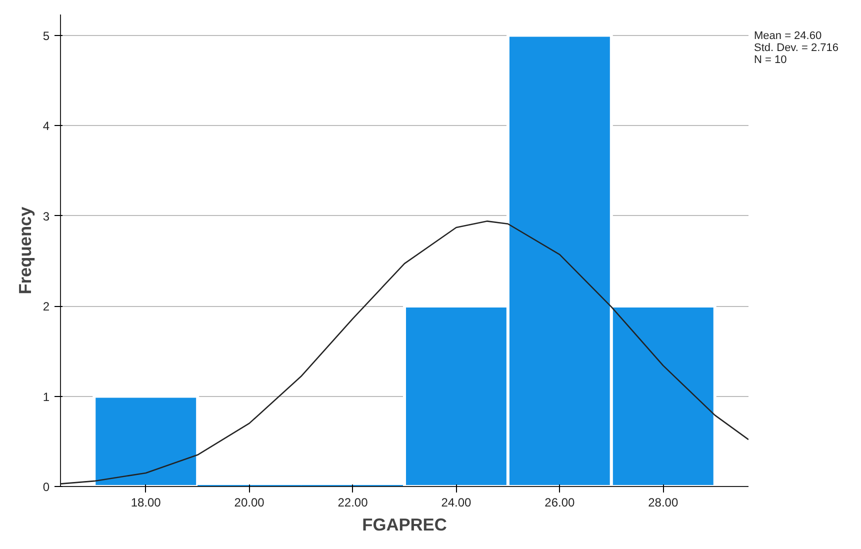  I want to click on text: N = 10, so click(770, 60).